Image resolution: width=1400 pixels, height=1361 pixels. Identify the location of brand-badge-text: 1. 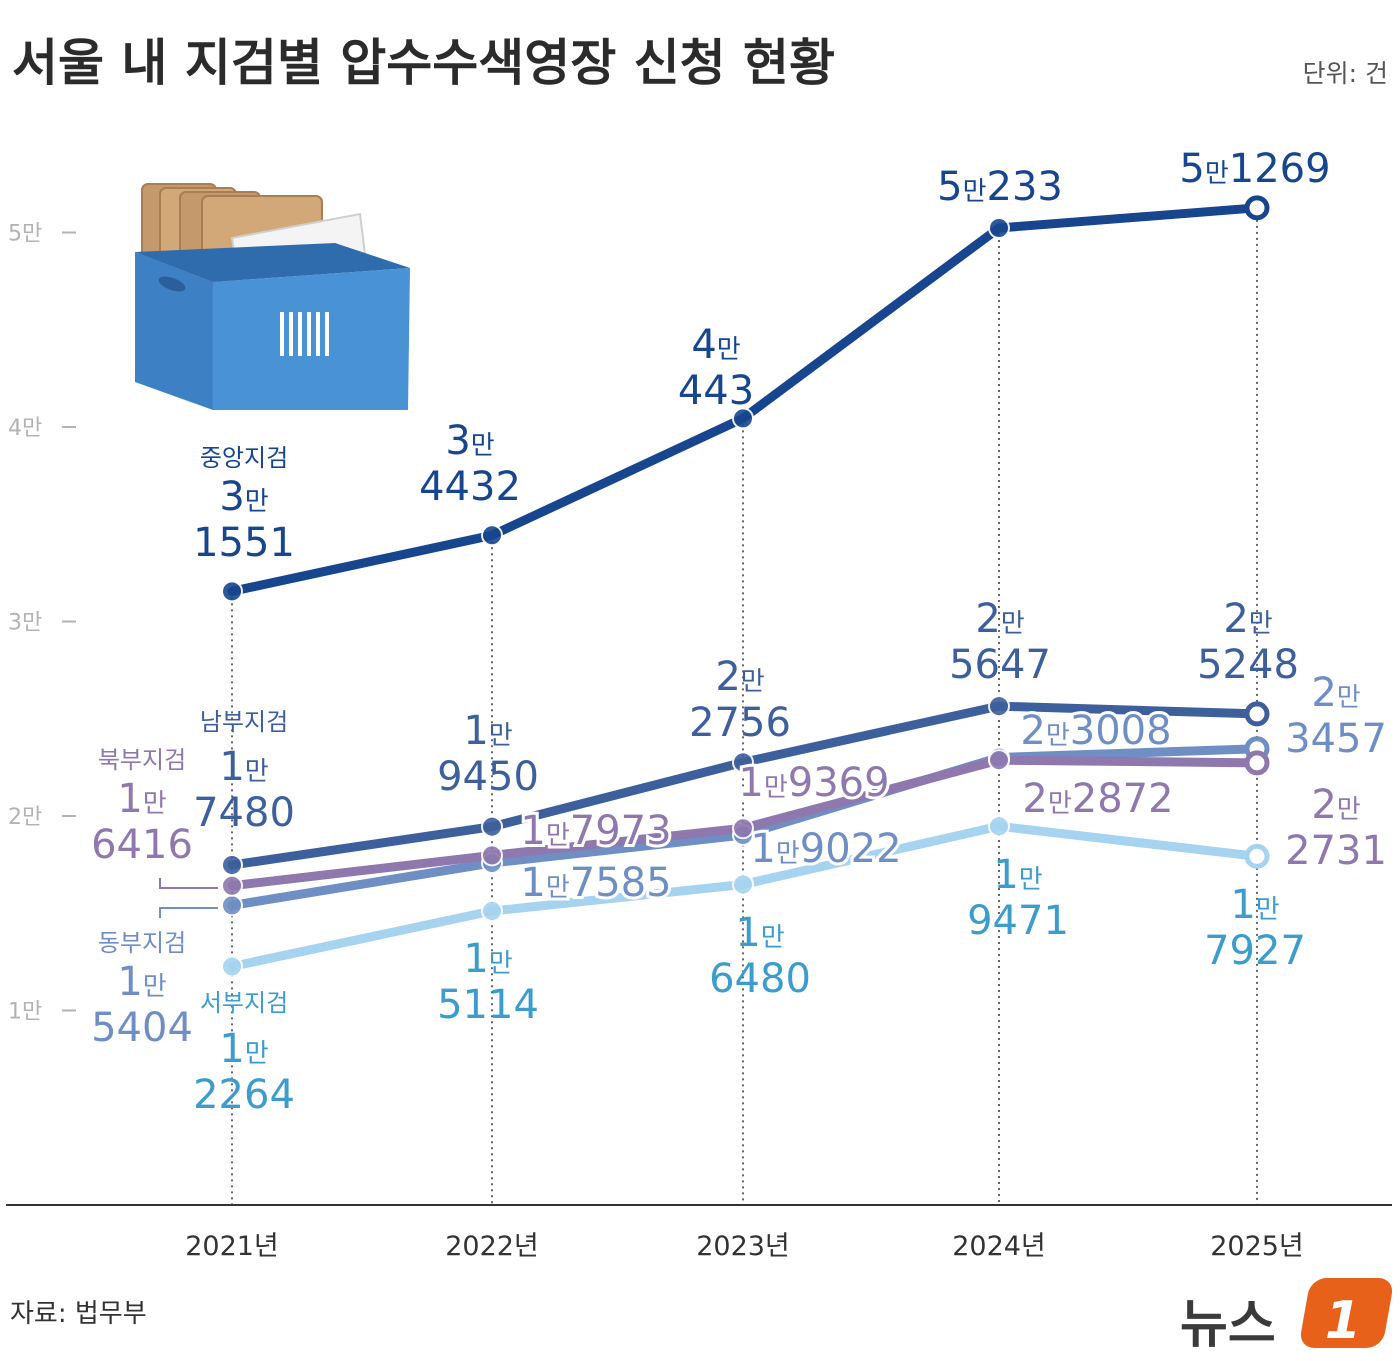
(1343, 1321).